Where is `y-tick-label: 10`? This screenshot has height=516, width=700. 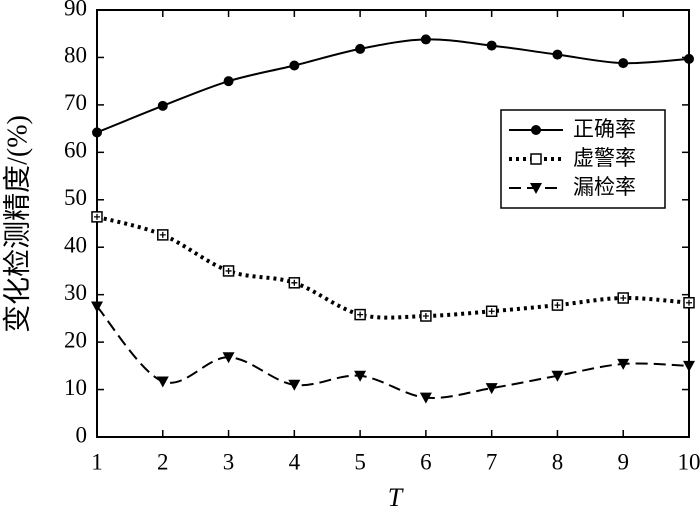 y-tick-label: 10 is located at coordinates (75, 387).